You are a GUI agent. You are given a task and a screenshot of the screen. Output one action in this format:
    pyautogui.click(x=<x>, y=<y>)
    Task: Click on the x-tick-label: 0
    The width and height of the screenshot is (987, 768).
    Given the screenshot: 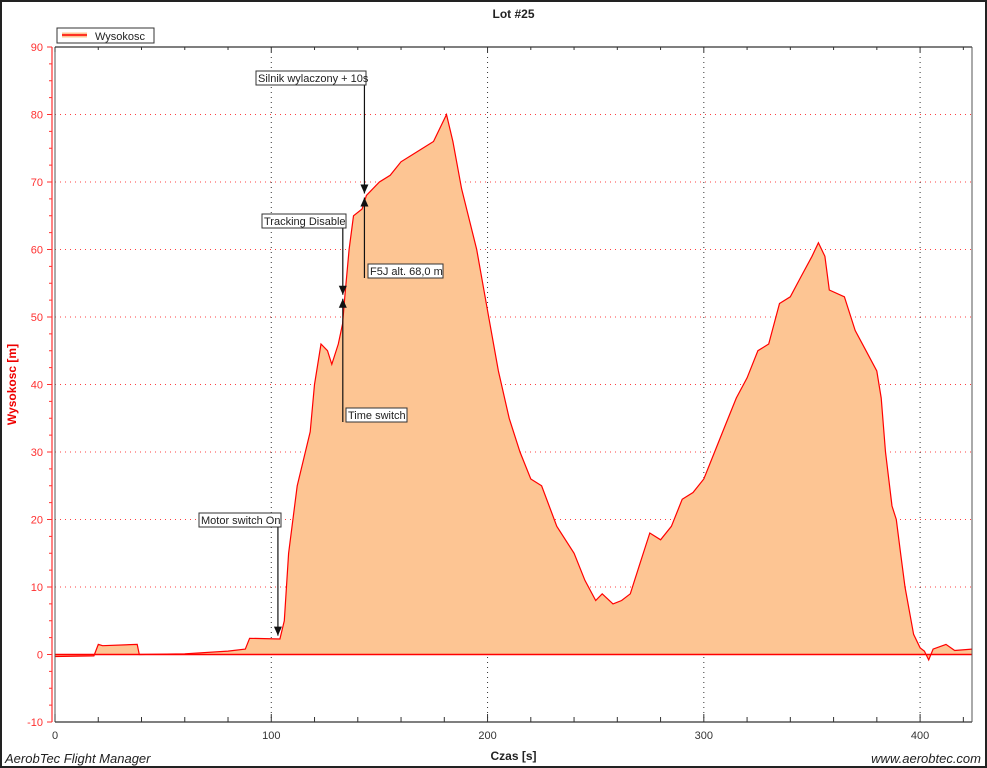 What is the action you would take?
    pyautogui.click(x=55, y=736)
    